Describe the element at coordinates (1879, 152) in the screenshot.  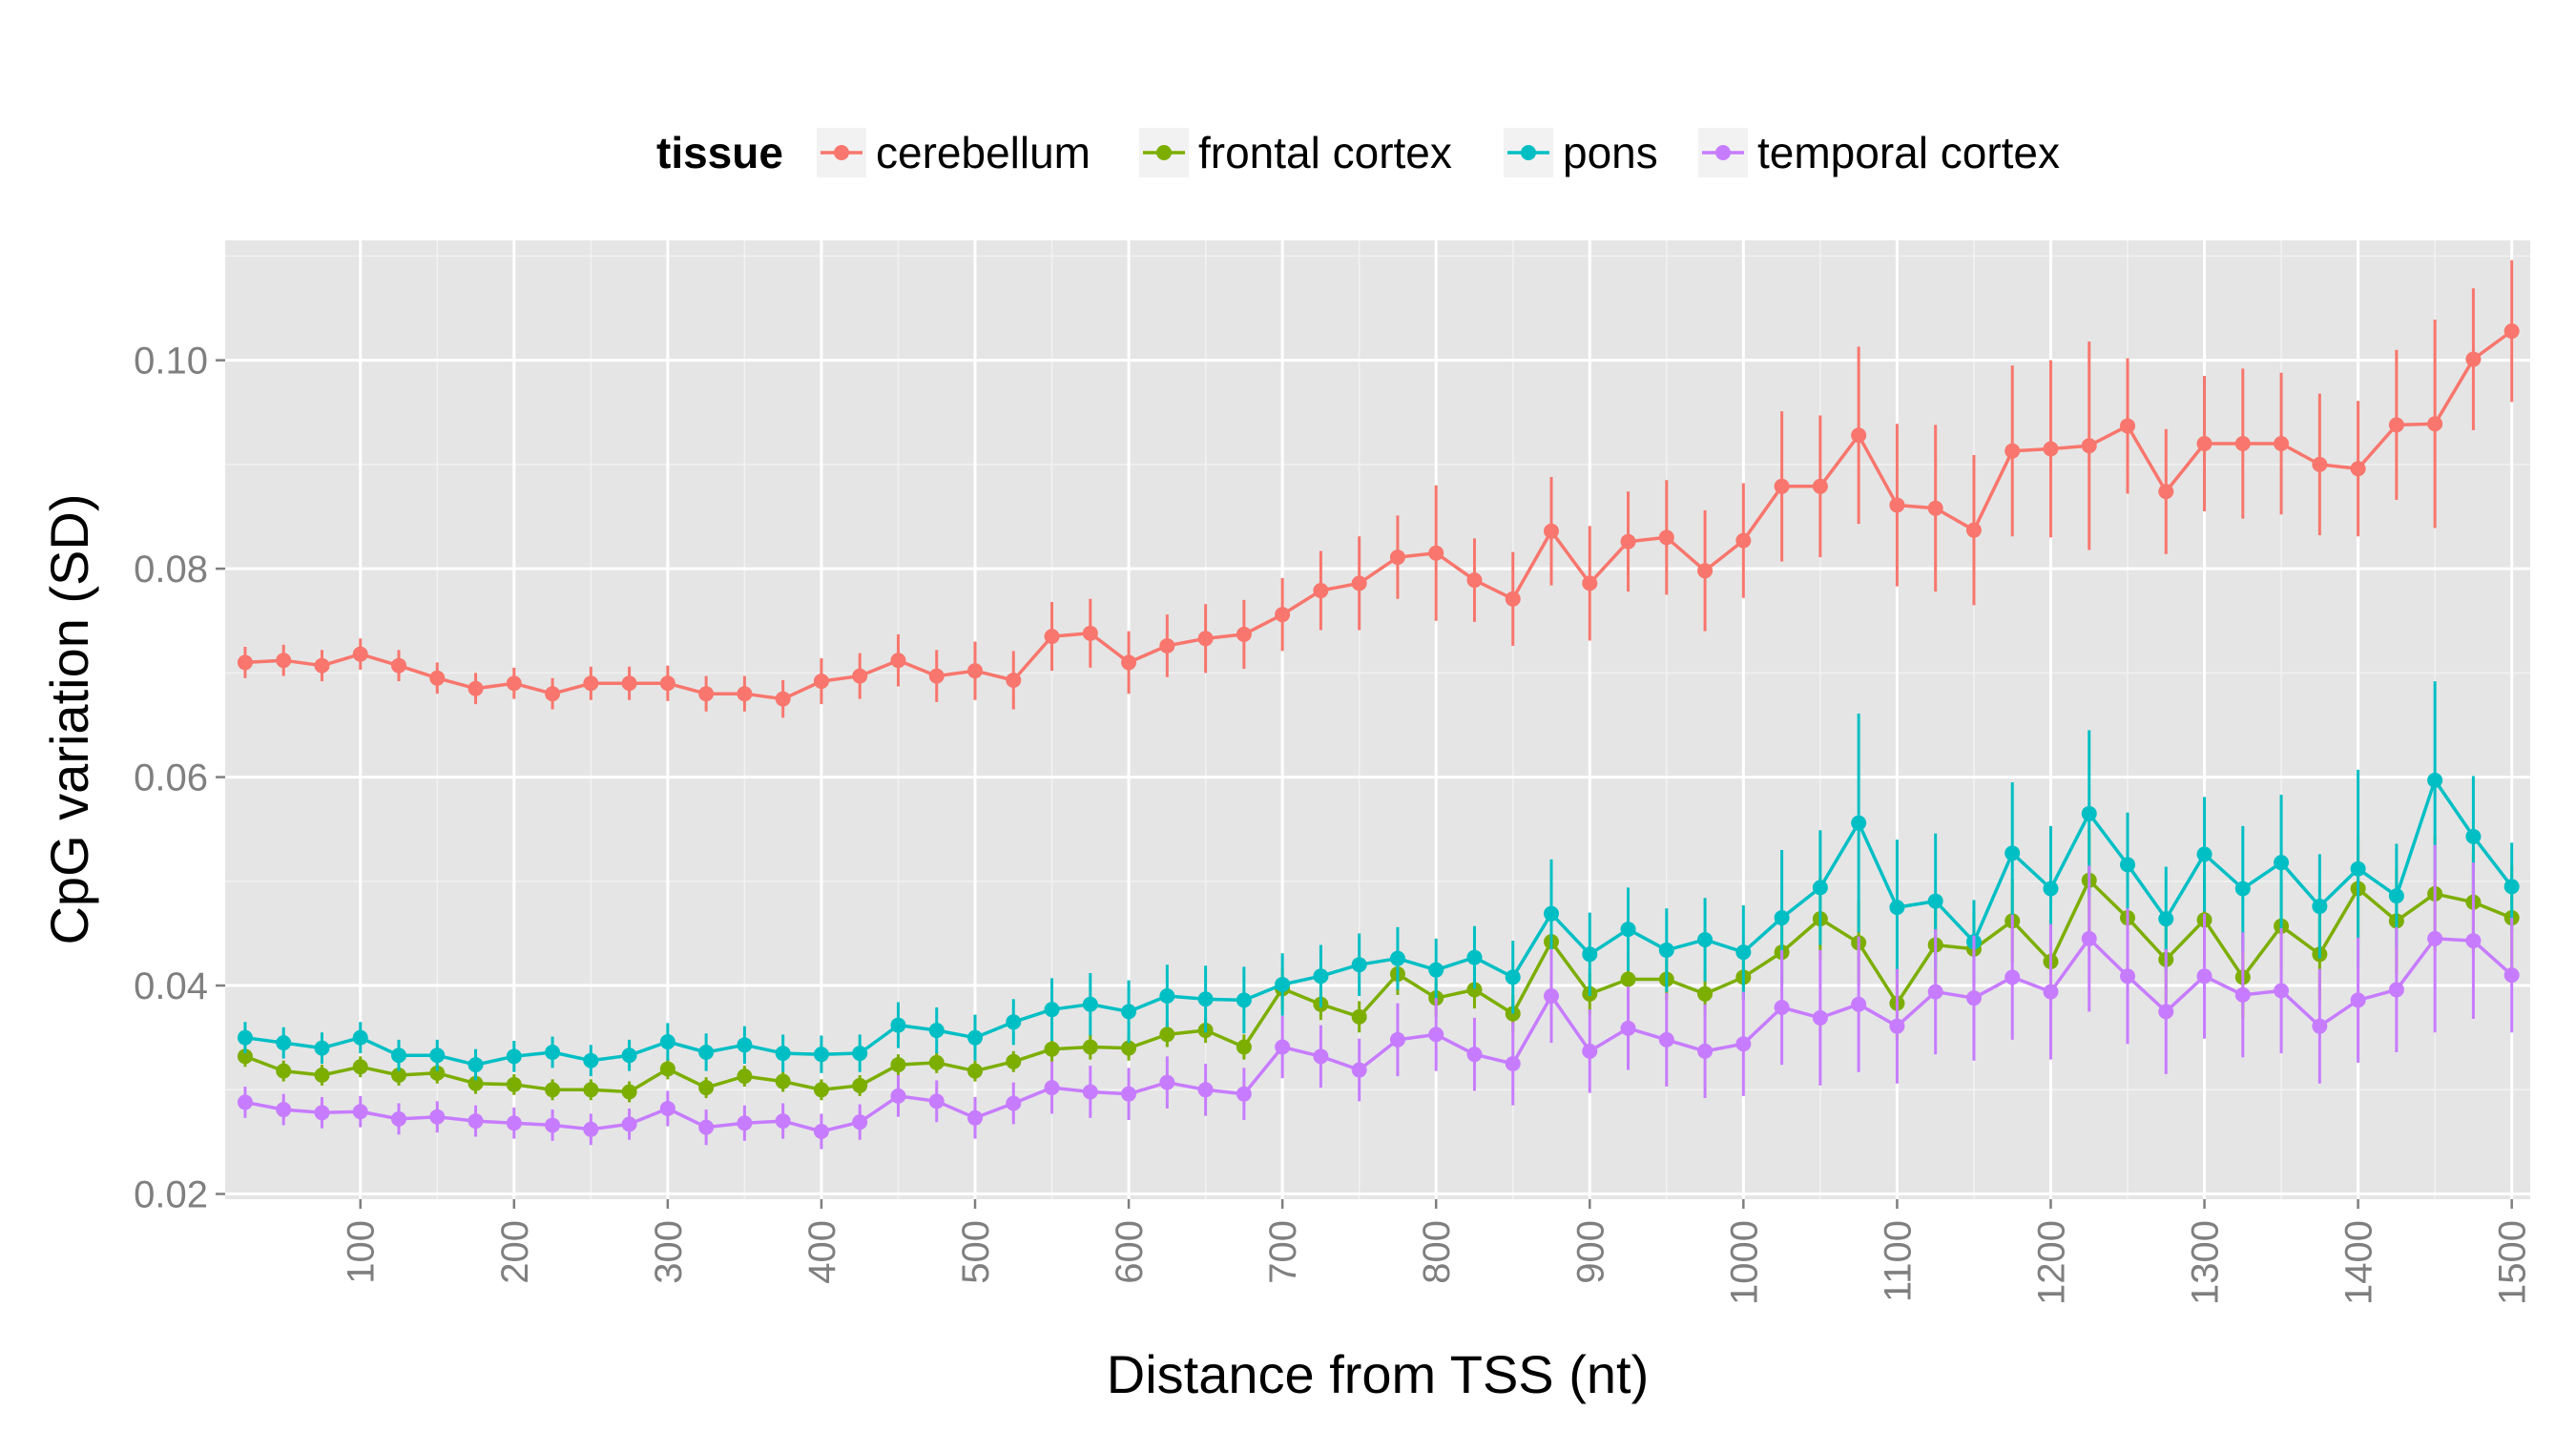
I see `legend-item-temporal-cortex: temporal cortex` at that location.